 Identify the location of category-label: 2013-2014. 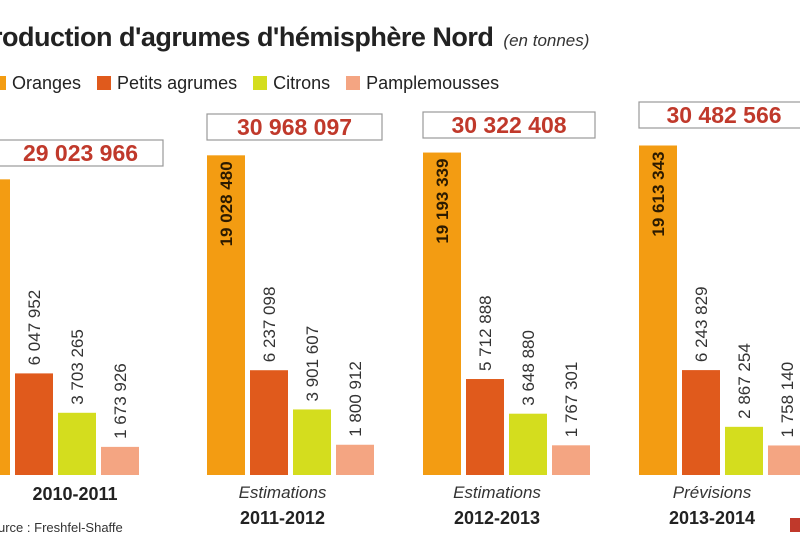
(712, 518).